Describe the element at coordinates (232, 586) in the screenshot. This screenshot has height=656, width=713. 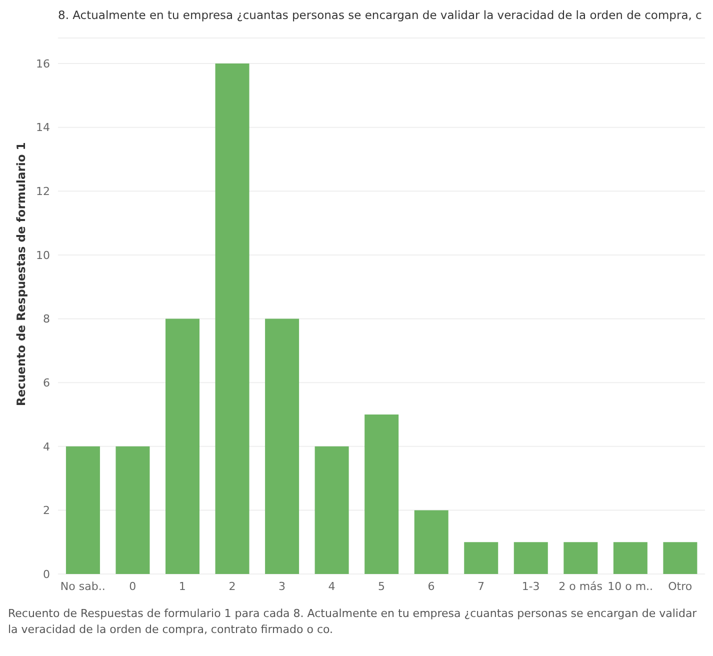
I see `x-tick-label: 2` at that location.